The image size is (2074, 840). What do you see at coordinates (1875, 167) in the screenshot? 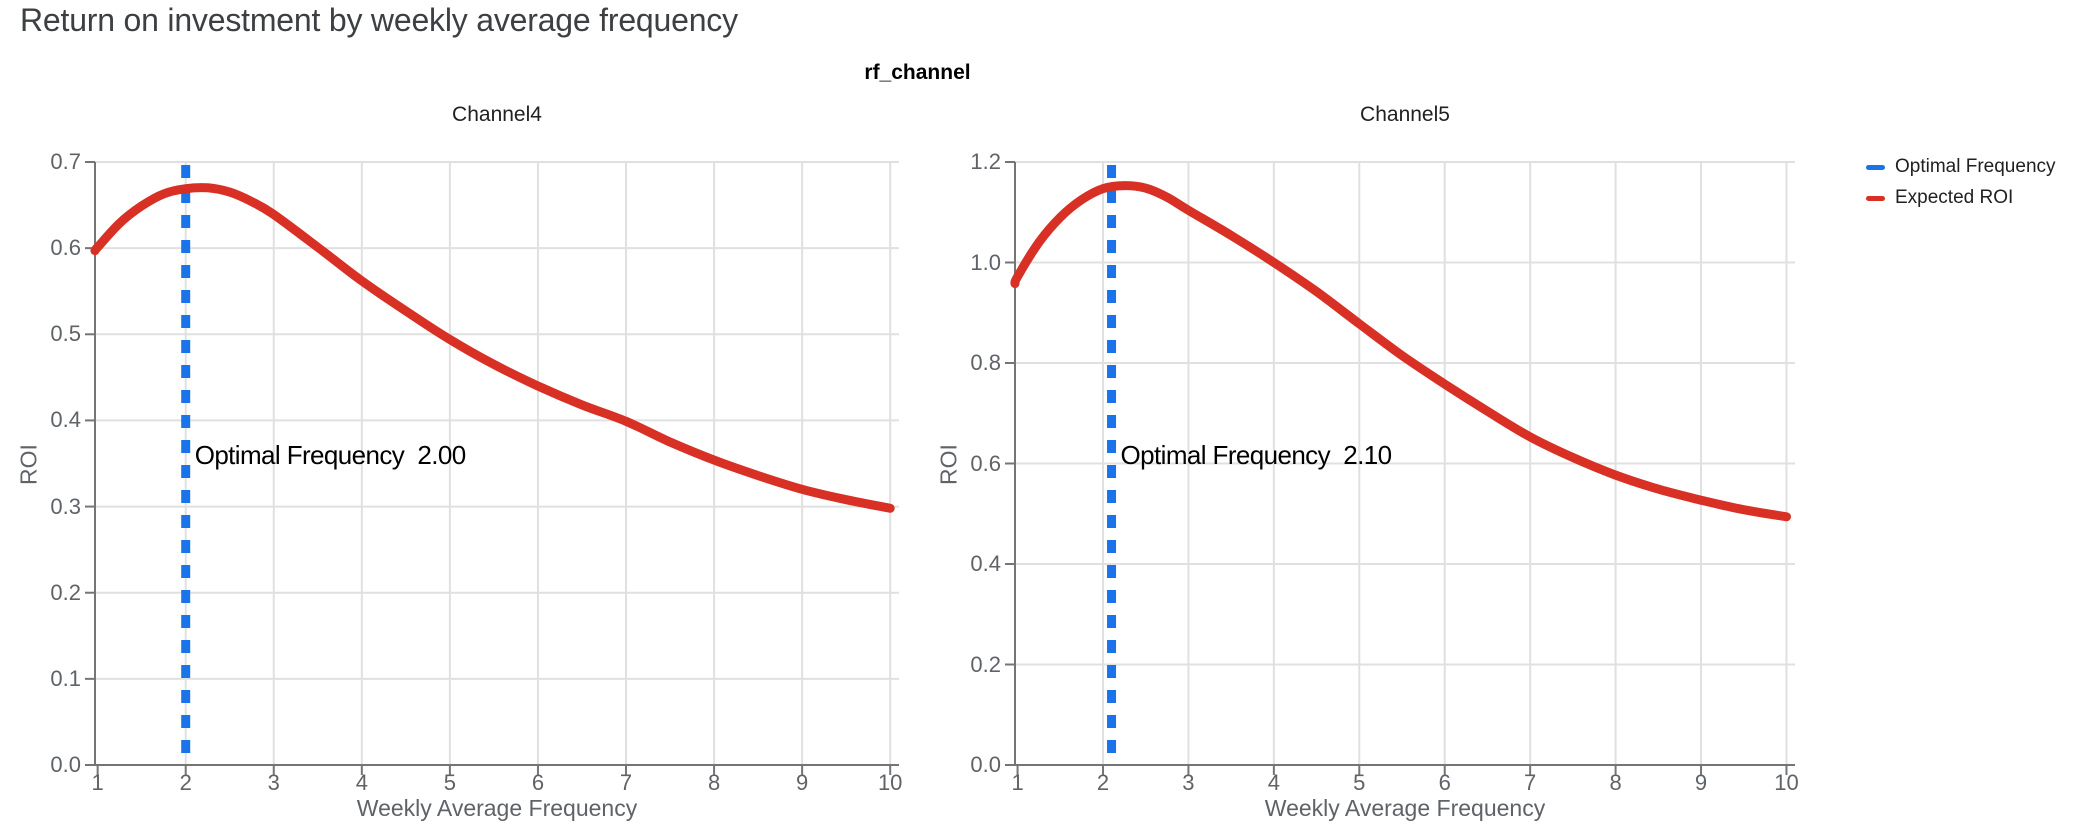
I see `legend-line-optimal-frequency-icon` at bounding box center [1875, 167].